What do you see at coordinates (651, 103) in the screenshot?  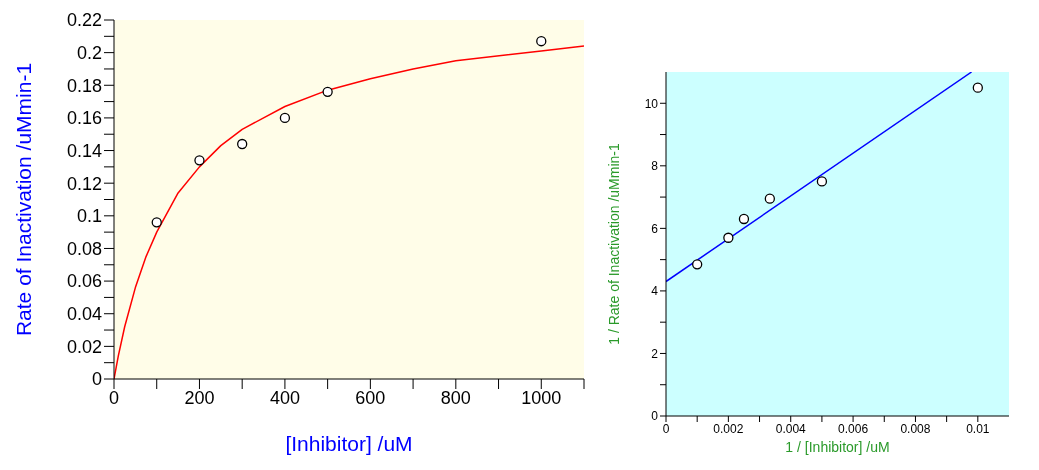 I see `y-tick-label: 10` at bounding box center [651, 103].